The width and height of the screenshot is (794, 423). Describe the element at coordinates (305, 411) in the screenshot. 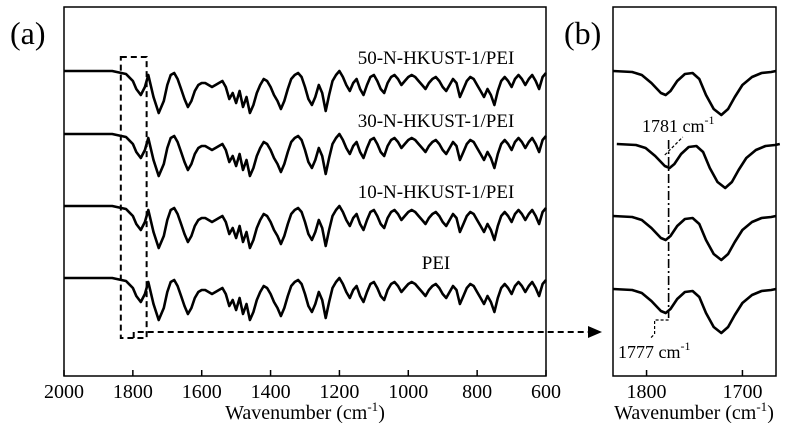

I see `panel-a-x-axis-label: Wavenumber (cm-1)` at that location.